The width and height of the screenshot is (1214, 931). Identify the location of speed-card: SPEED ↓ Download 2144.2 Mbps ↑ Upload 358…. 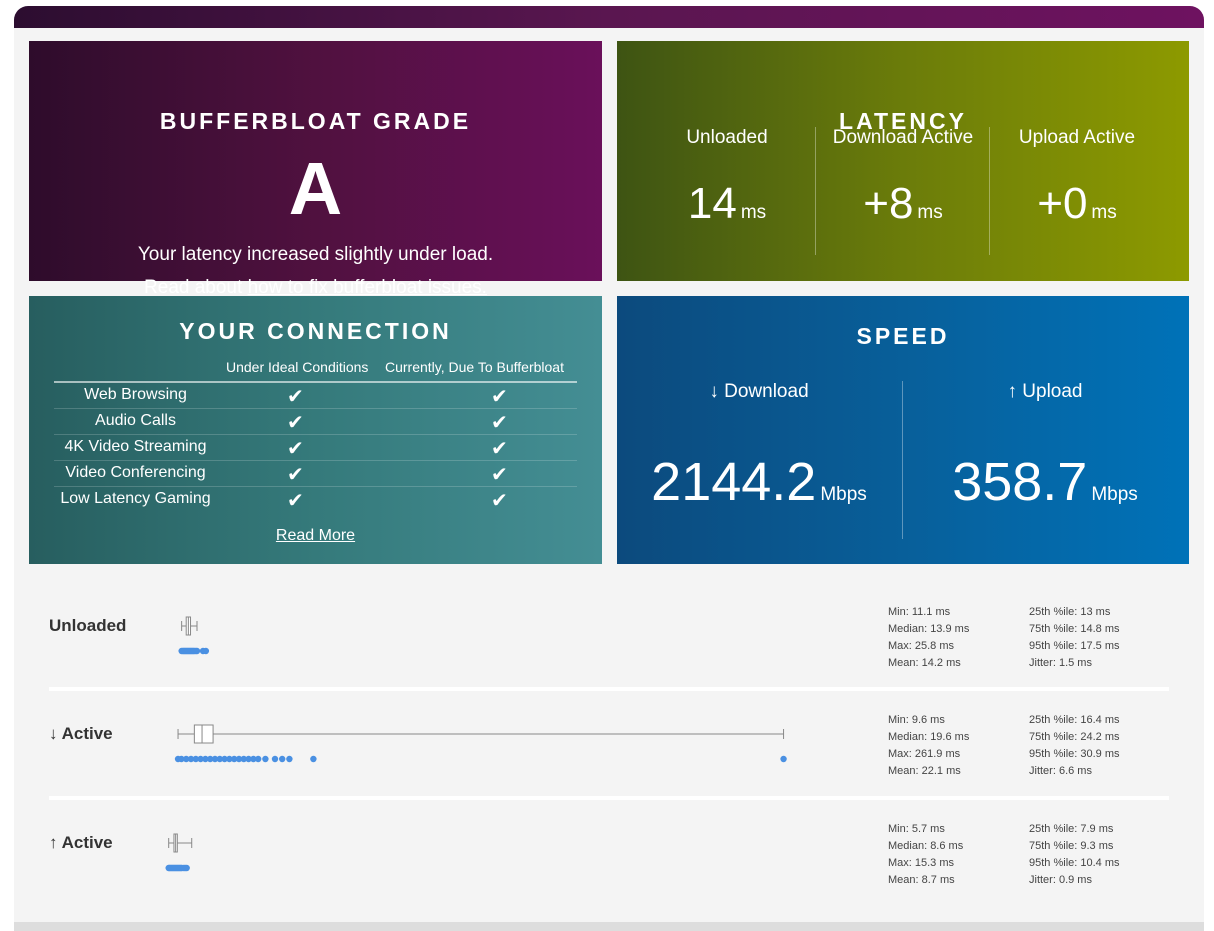
(903, 430).